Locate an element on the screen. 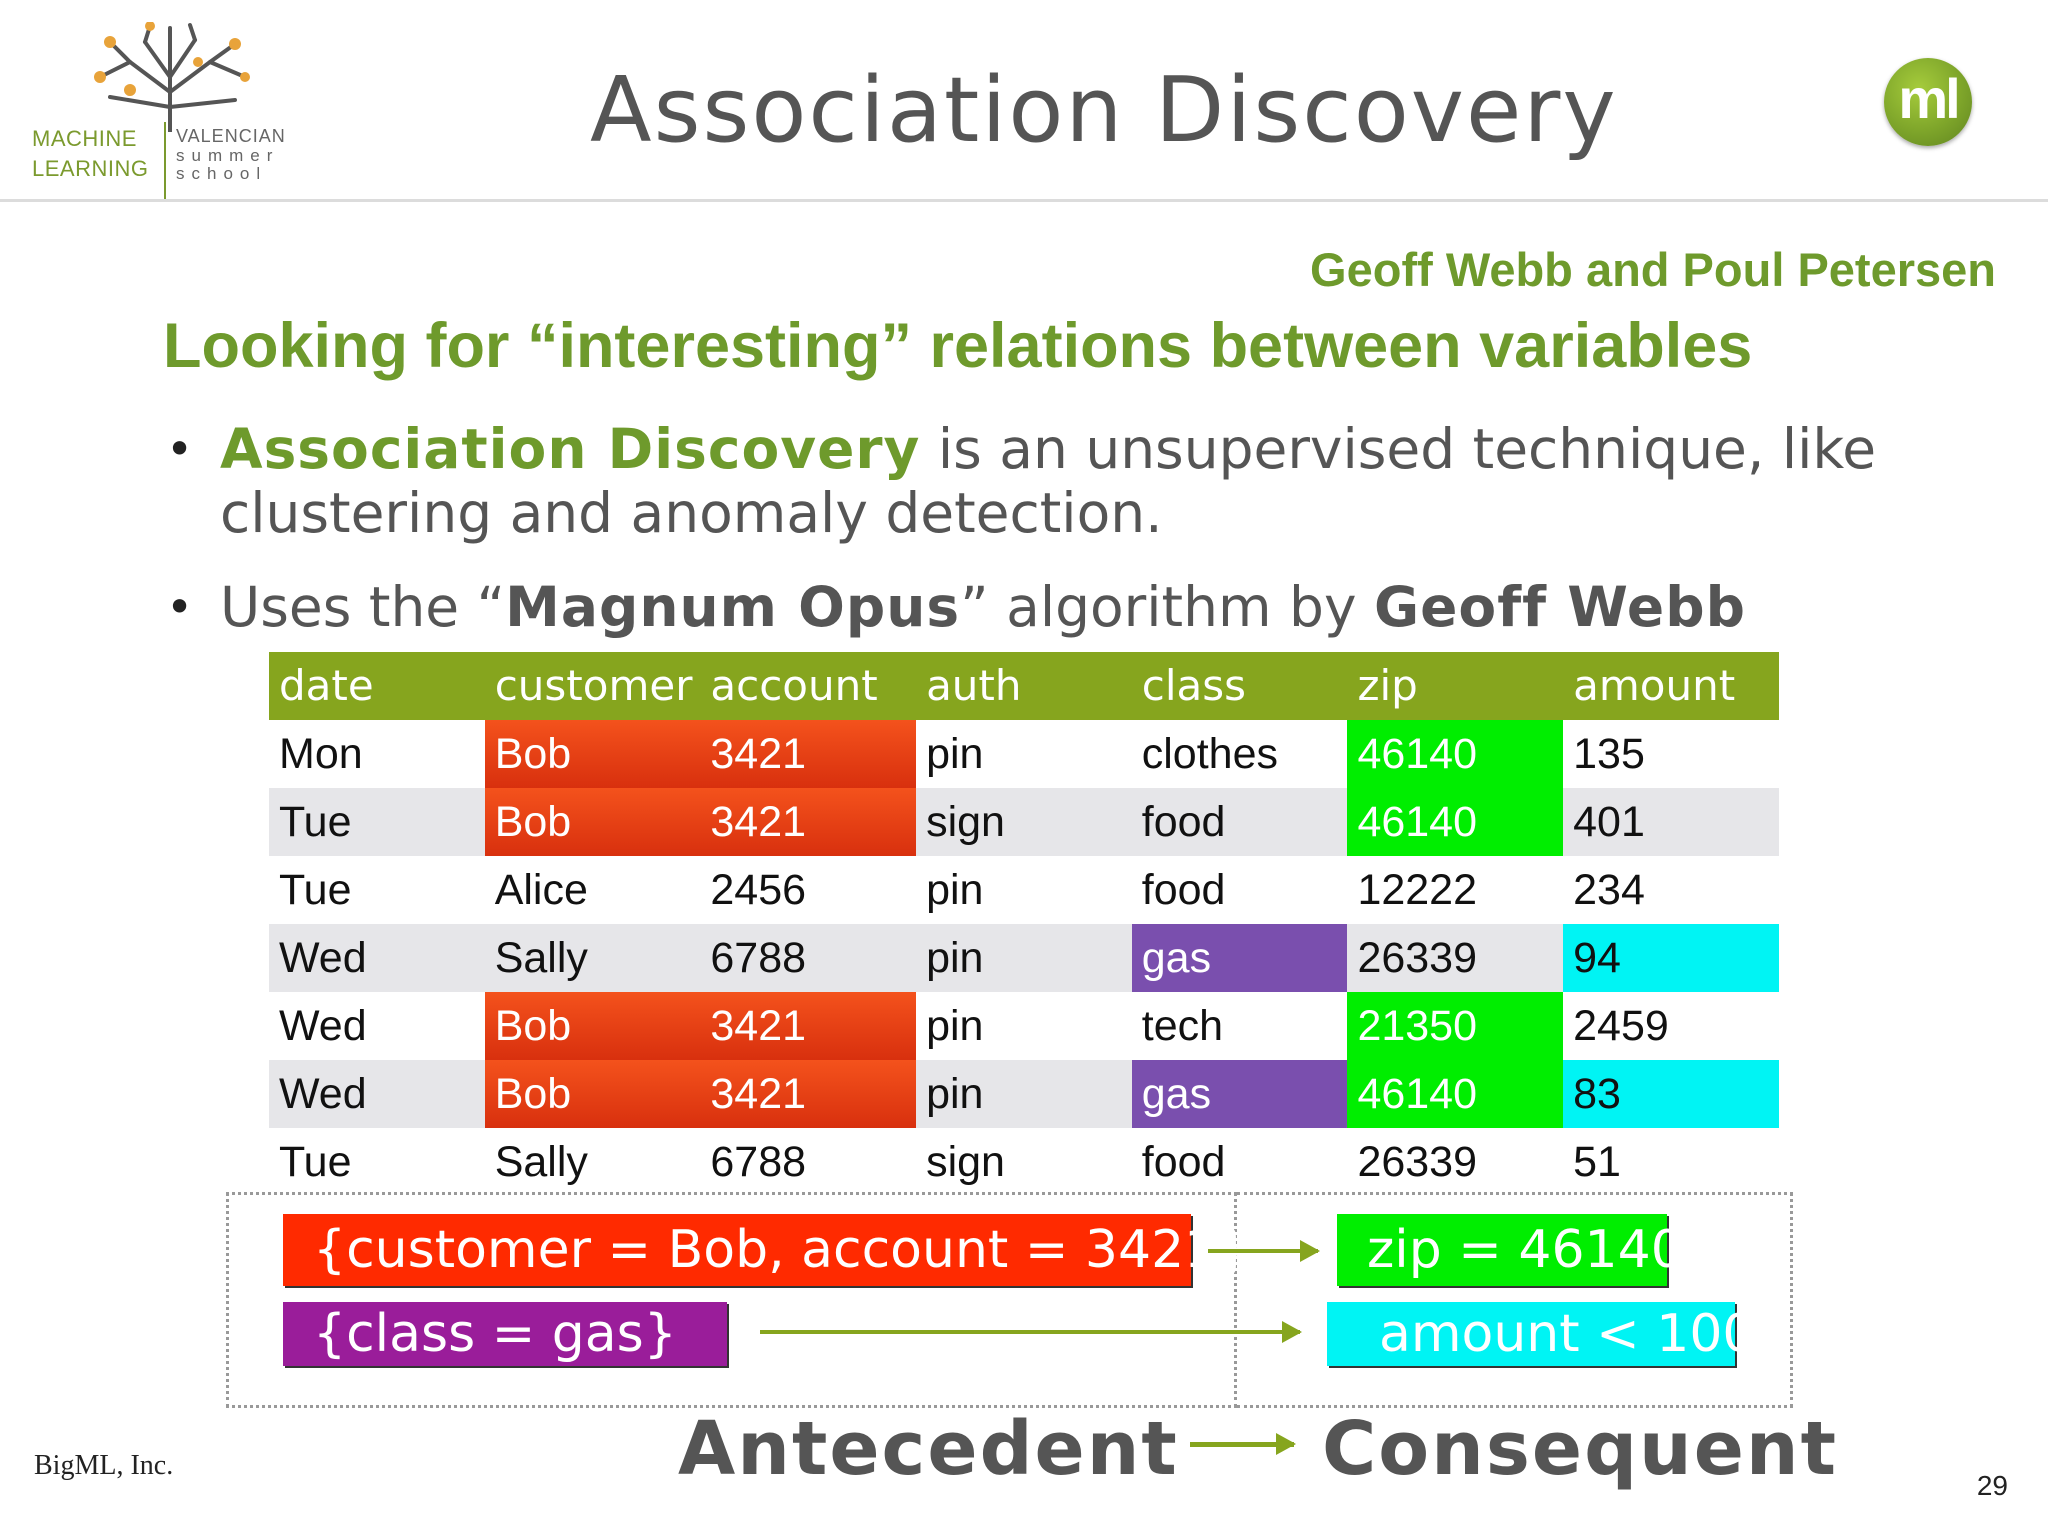  logo-text-valencian: VALENCIAN is located at coordinates (231, 136).